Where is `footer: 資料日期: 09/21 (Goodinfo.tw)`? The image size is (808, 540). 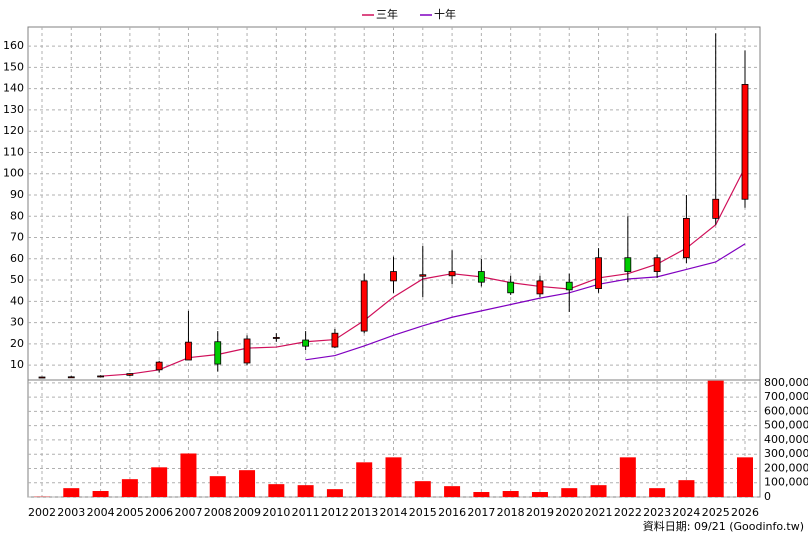
footer: 資料日期: 09/21 (Goodinfo.tw) is located at coordinates (723, 526).